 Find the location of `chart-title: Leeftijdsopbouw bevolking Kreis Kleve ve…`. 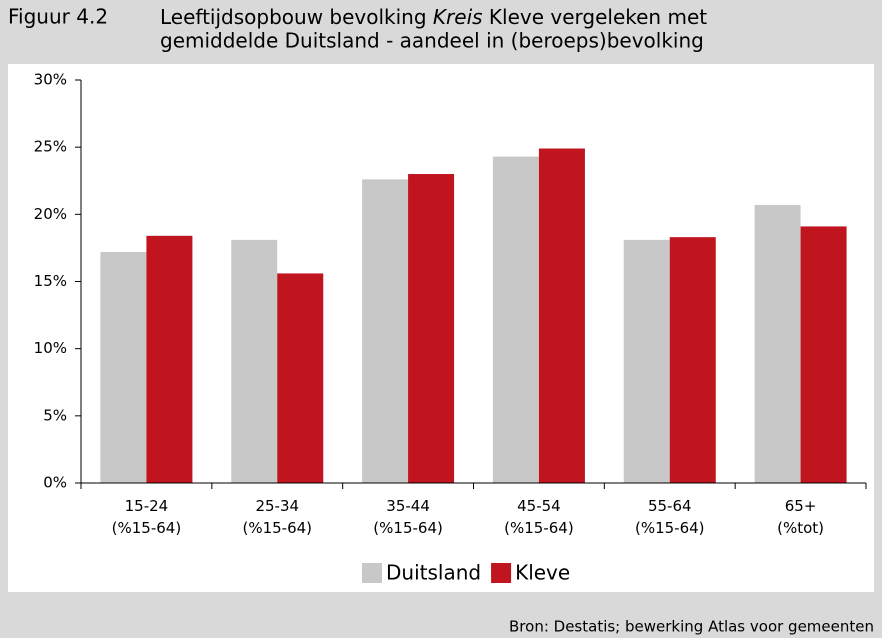

chart-title: Leeftijdsopbouw bevolking Kreis Kleve ve… is located at coordinates (433, 17).